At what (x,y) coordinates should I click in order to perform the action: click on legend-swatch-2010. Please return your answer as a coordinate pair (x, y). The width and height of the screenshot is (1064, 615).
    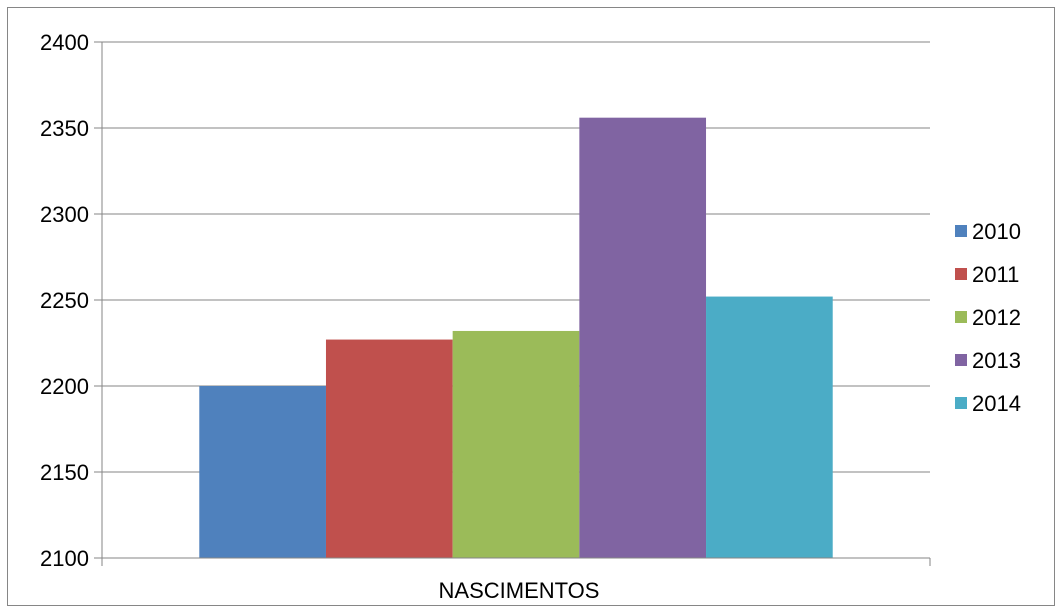
    Looking at the image, I should click on (961, 231).